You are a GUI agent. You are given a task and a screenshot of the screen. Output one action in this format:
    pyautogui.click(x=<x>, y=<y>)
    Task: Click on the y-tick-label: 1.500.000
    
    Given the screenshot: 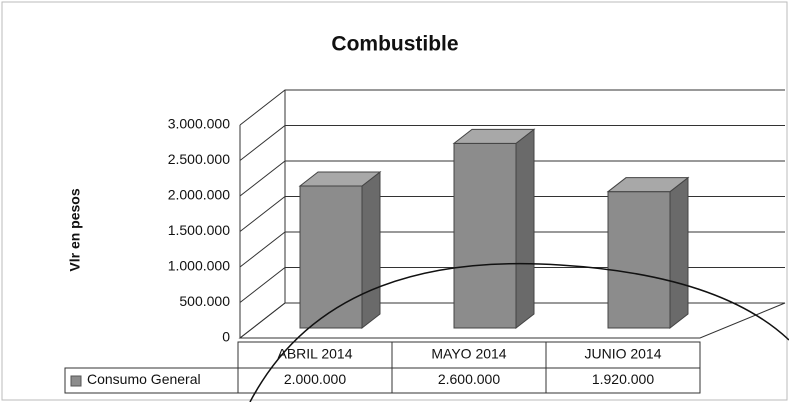 What is the action you would take?
    pyautogui.click(x=199, y=230)
    